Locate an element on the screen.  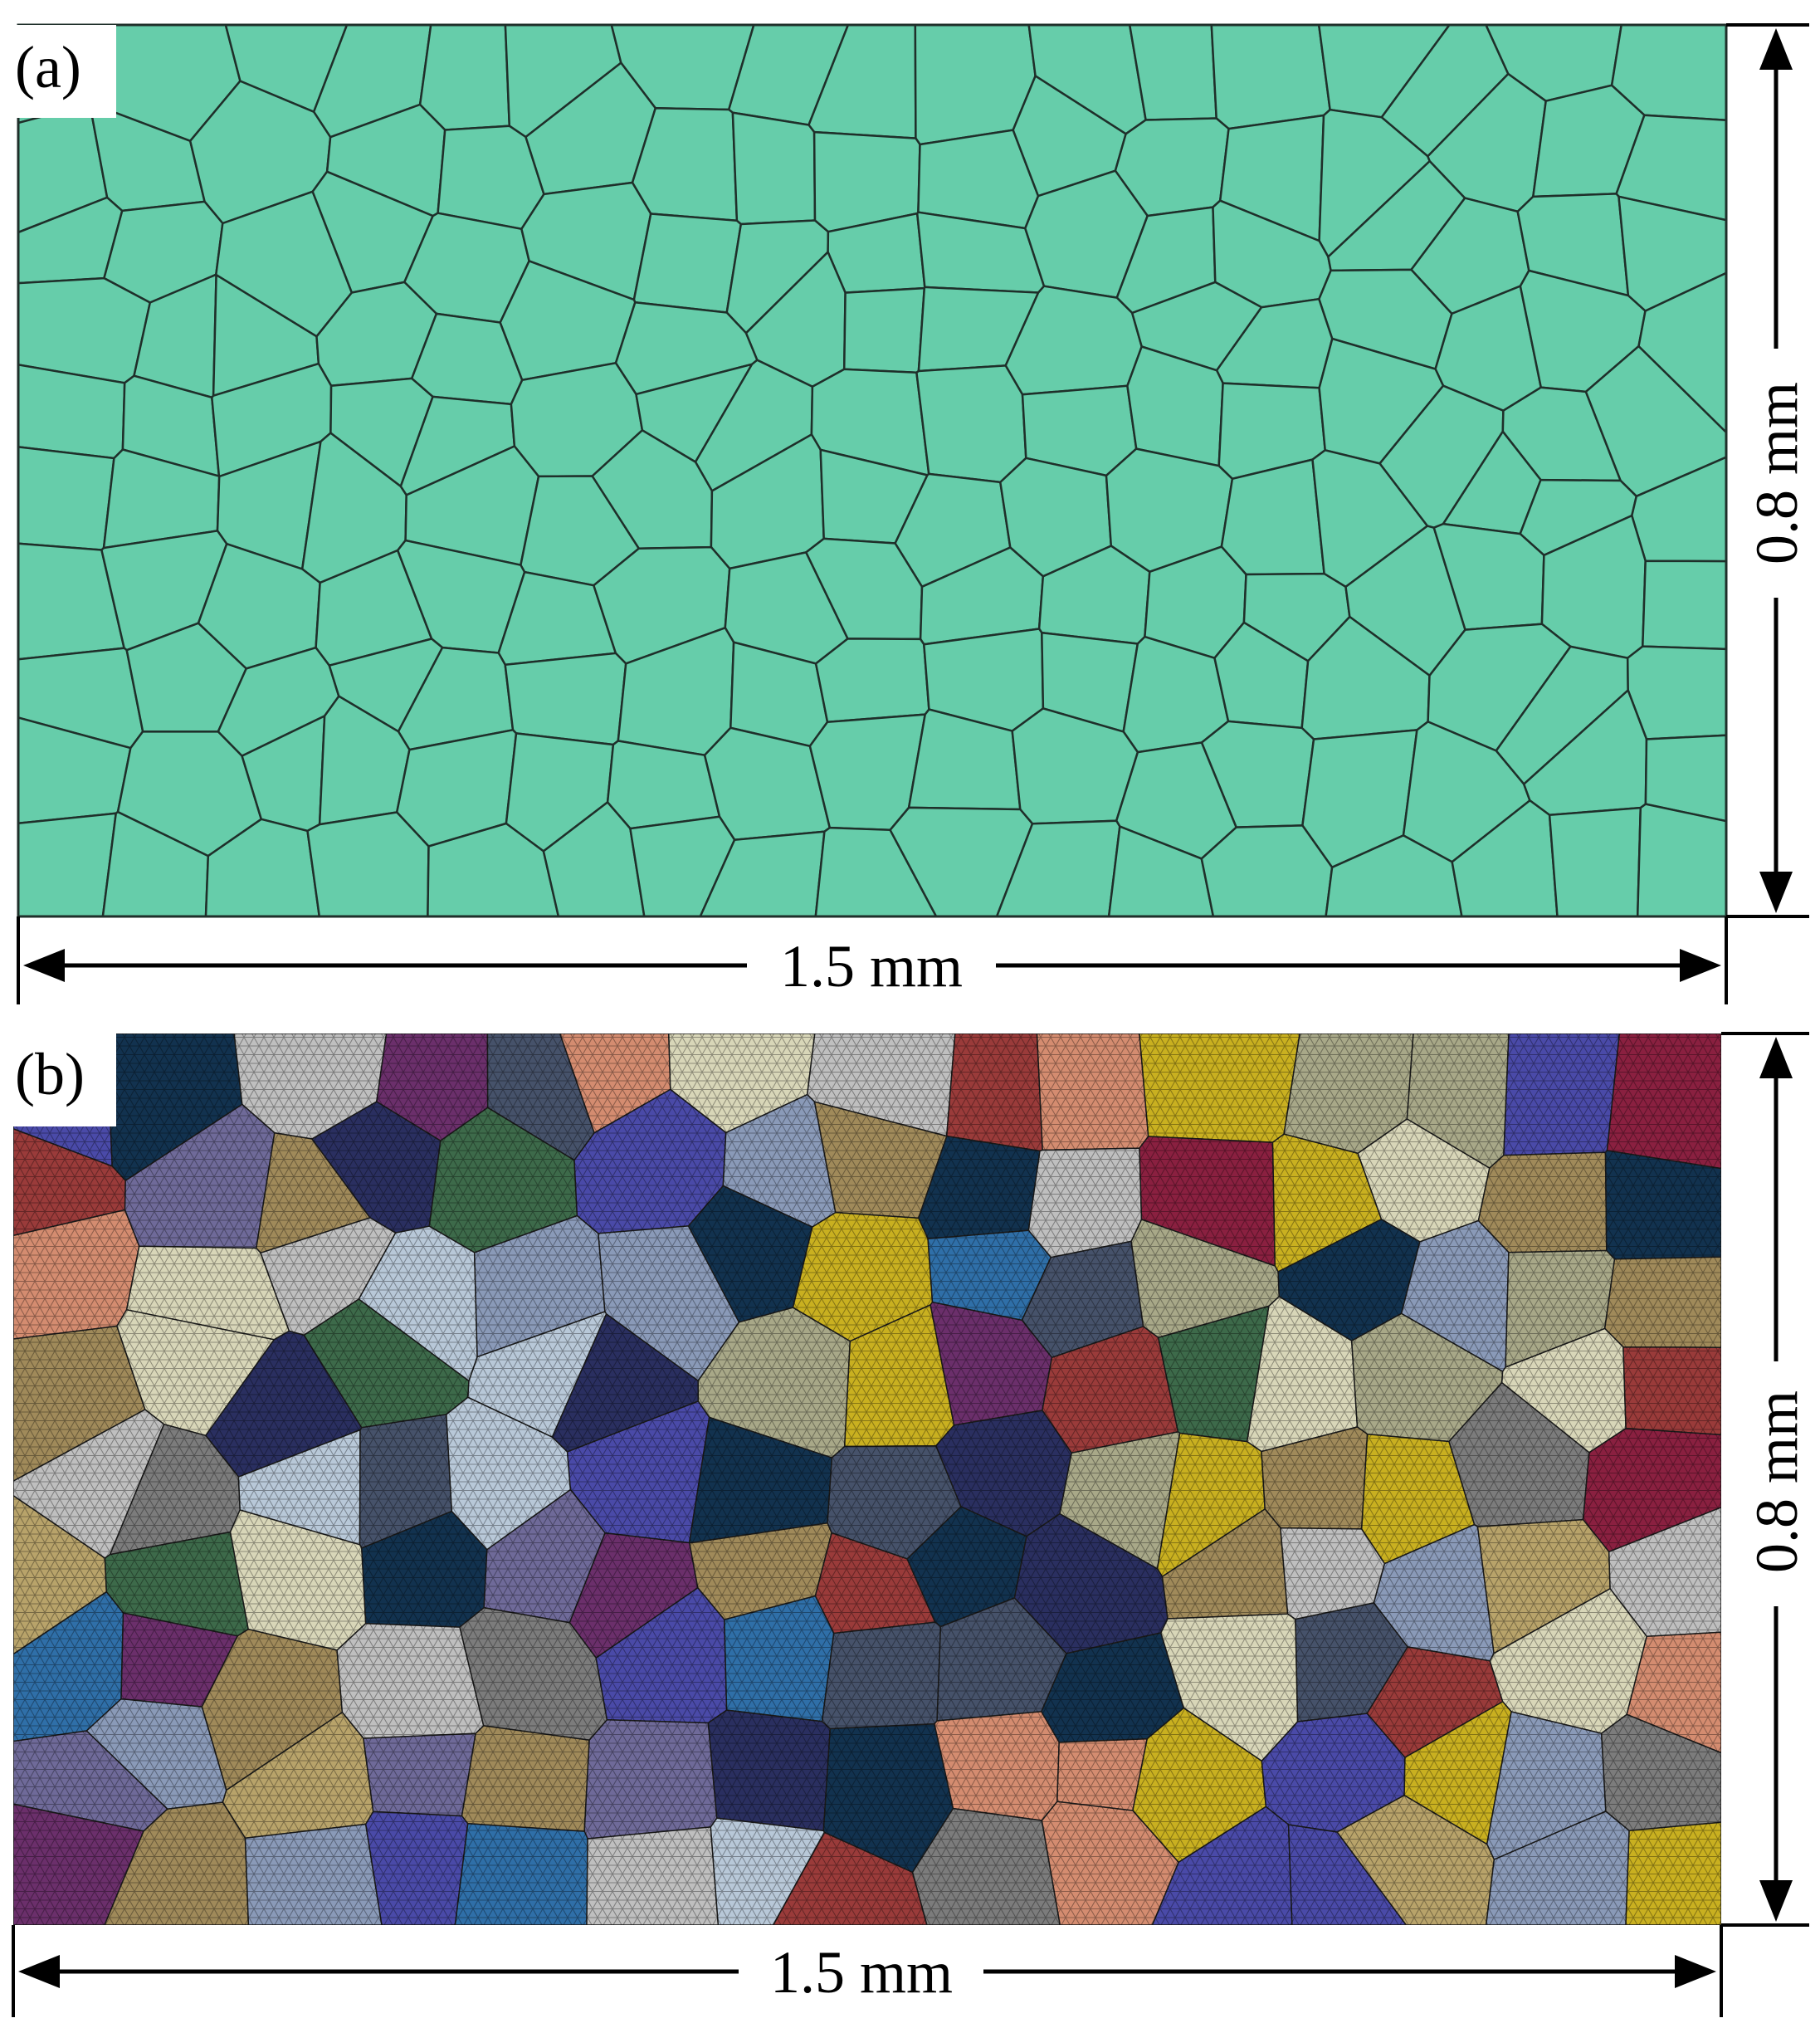
panel-a-height-dimension: 0.8 mm is located at coordinates (1768, 470).